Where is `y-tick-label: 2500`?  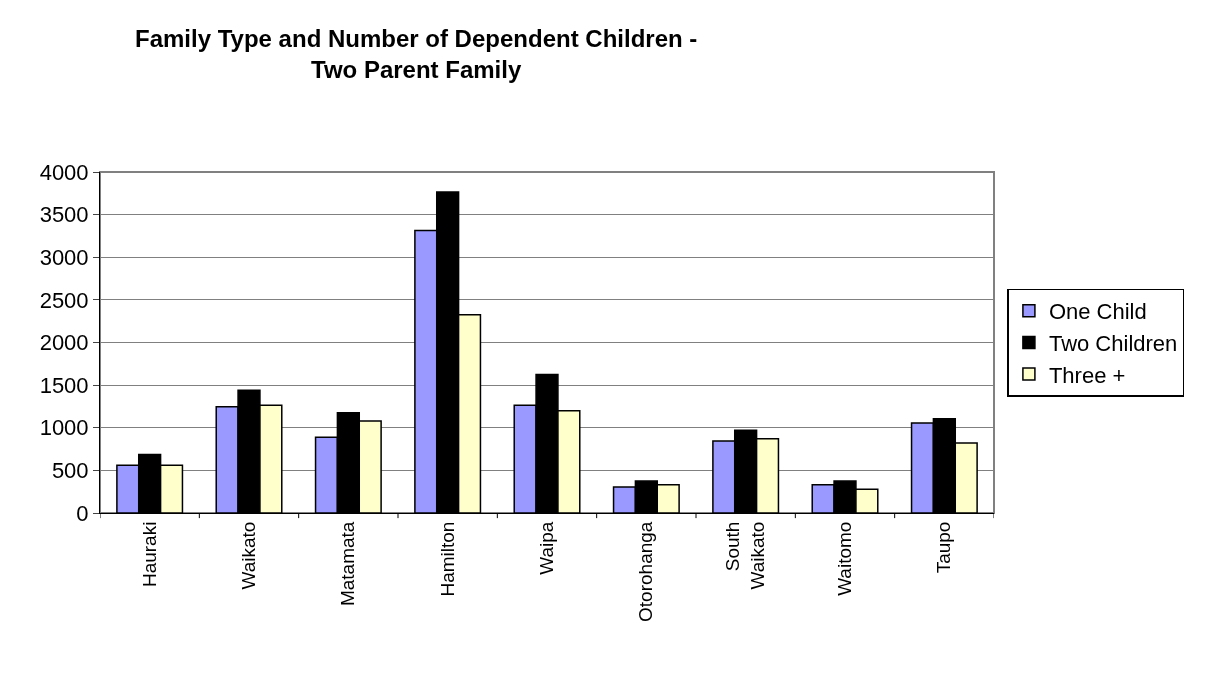
y-tick-label: 2500 is located at coordinates (64, 300).